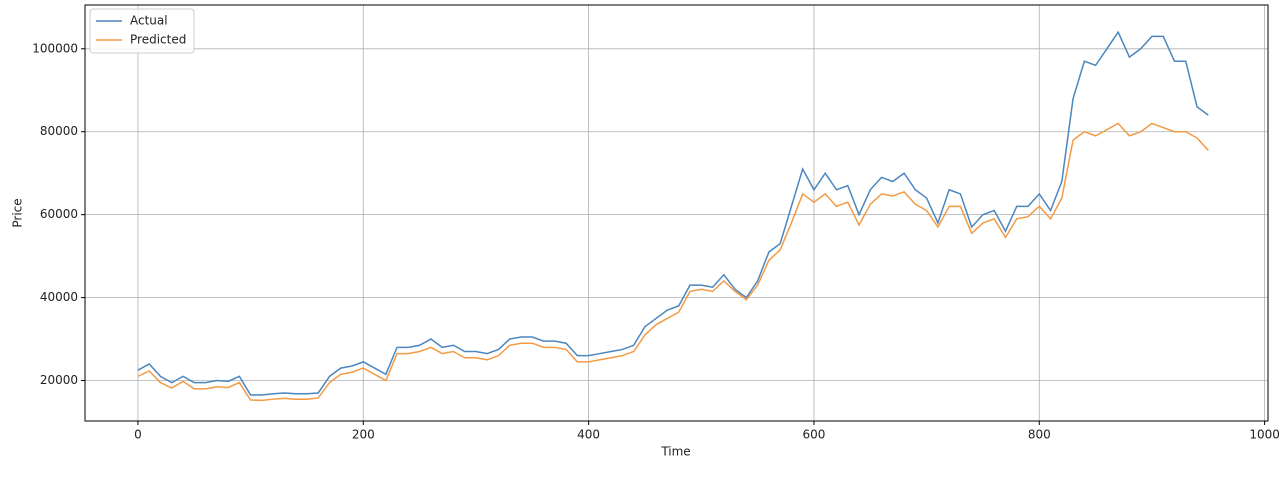  Describe the element at coordinates (1264, 435) in the screenshot. I see `x-tick-label: 1000` at that location.